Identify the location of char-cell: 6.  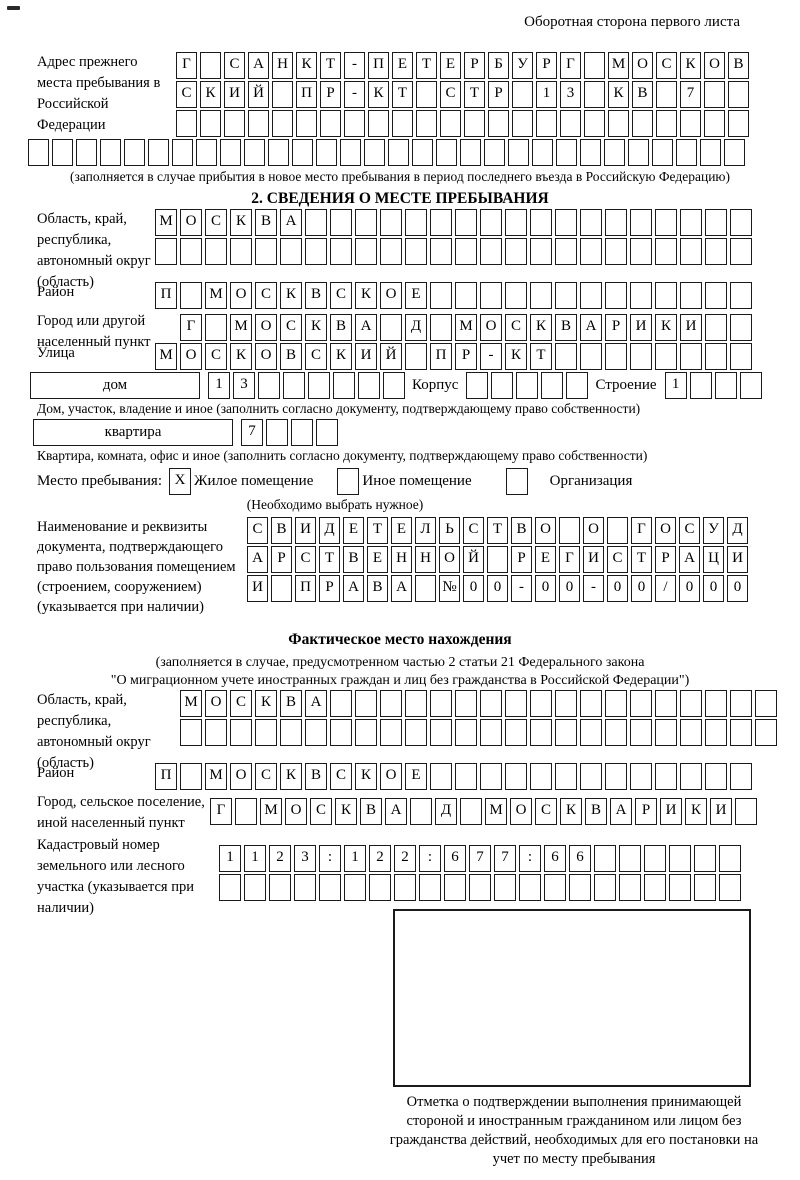
(555, 858).